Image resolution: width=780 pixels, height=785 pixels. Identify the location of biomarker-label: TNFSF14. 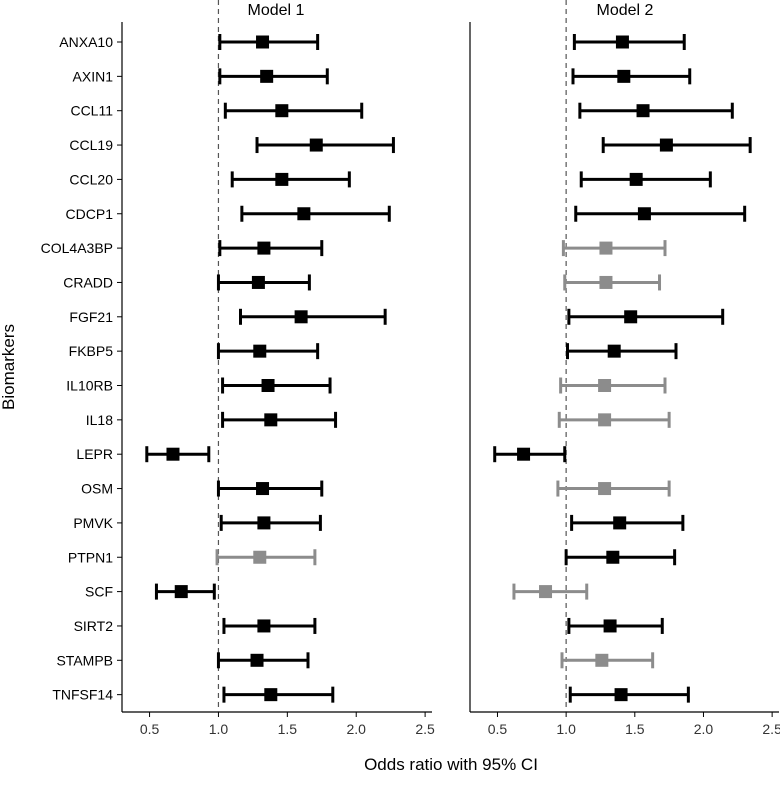
(82, 695).